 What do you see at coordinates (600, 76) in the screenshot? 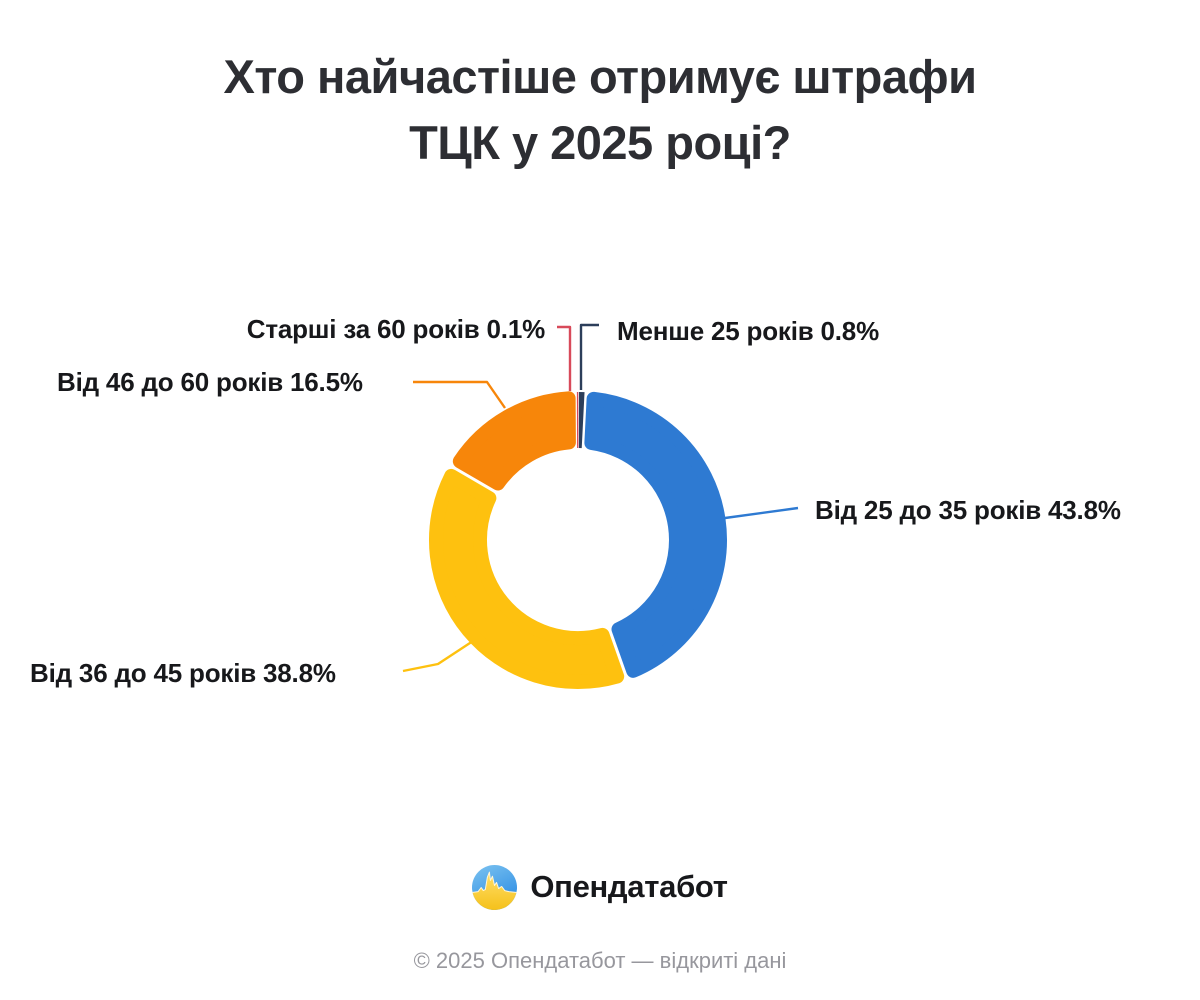
I see `chart-title-line1: Хто найчастіше отримує штрафи` at bounding box center [600, 76].